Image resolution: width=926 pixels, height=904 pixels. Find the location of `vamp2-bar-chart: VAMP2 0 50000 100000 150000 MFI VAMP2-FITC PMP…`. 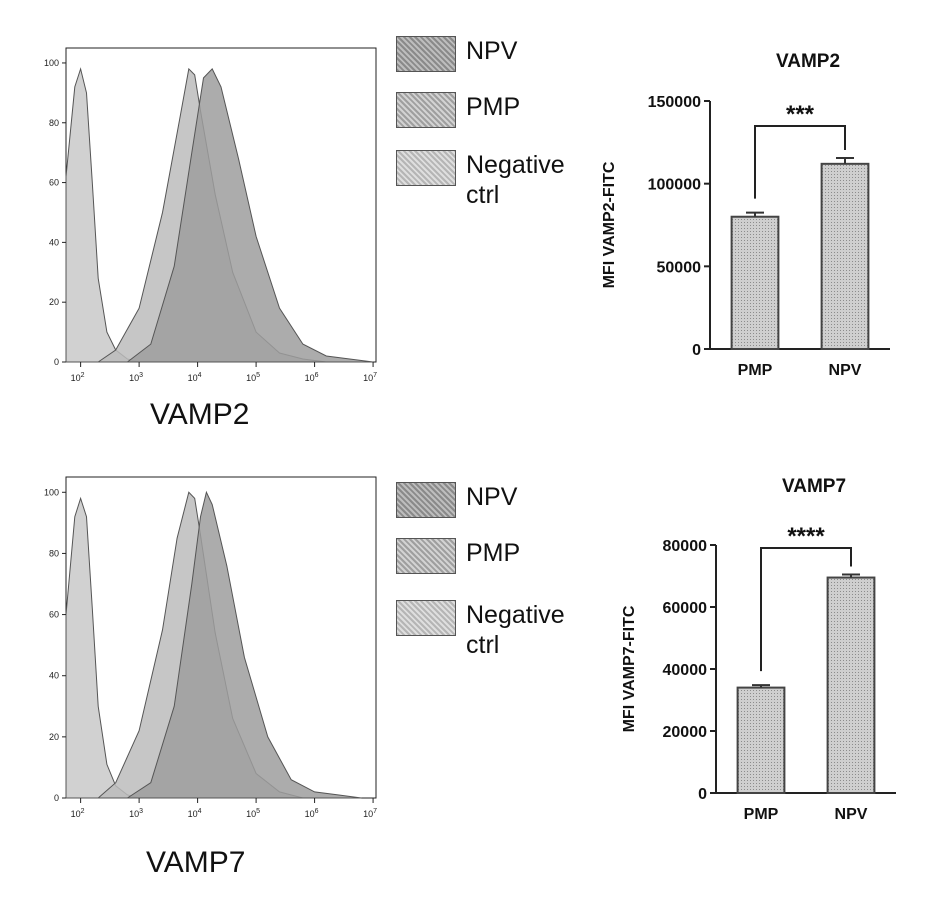

vamp2-bar-chart: VAMP2 0 50000 100000 150000 MFI VAMP2-FITC PMP… is located at coordinates (745, 215).